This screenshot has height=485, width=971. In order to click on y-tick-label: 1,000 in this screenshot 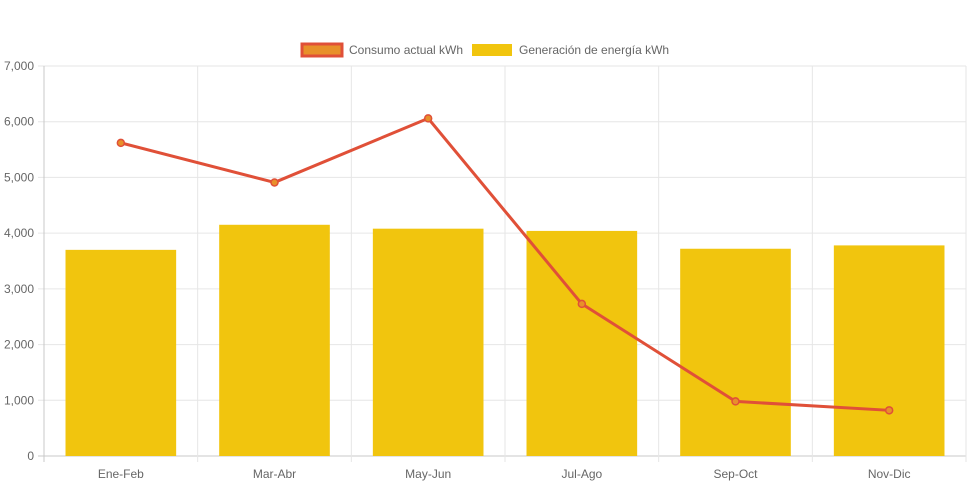, I will do `click(19, 400)`.